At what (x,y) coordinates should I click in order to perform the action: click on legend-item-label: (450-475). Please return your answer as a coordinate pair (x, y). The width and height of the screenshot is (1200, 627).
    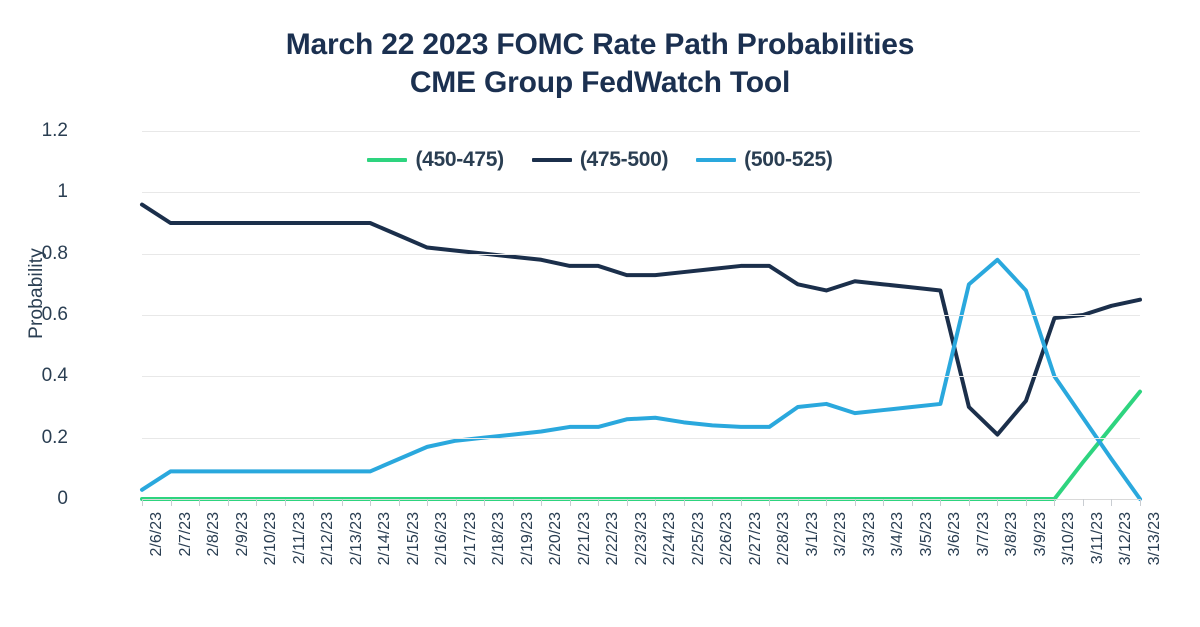
    Looking at the image, I should click on (459, 159).